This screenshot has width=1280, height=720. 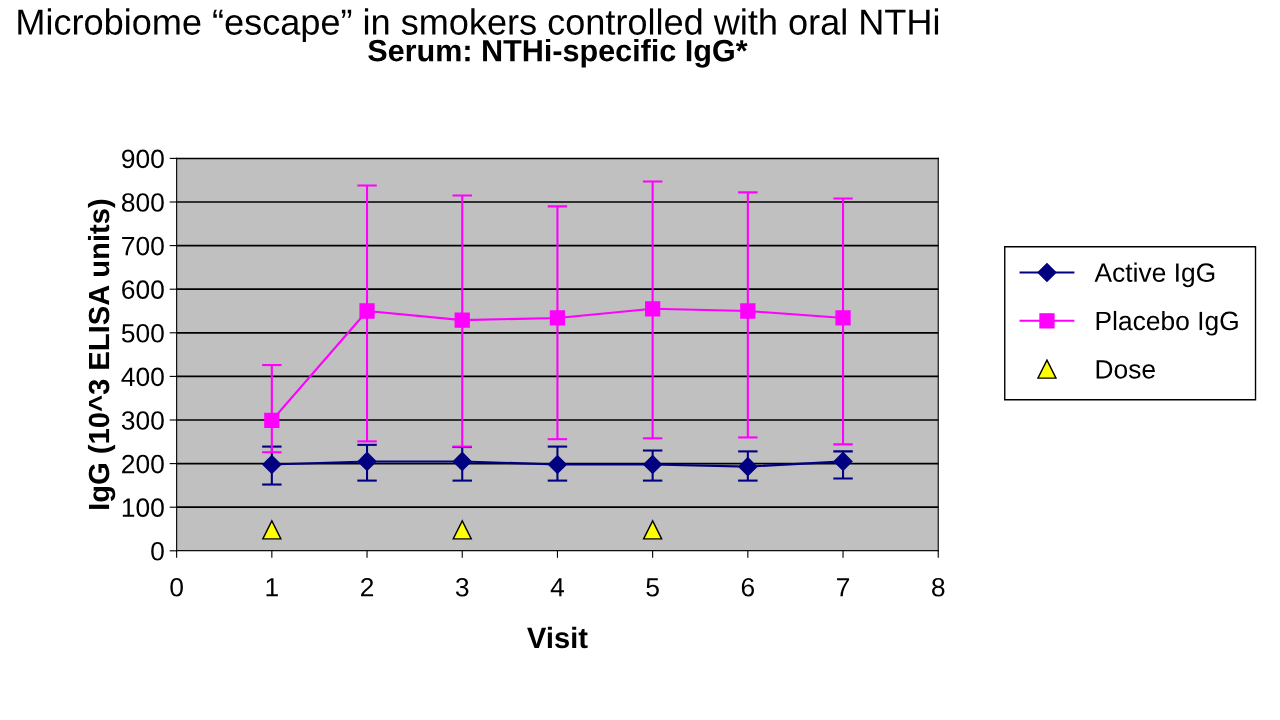 I want to click on x-tick-label: 5, so click(x=652, y=587).